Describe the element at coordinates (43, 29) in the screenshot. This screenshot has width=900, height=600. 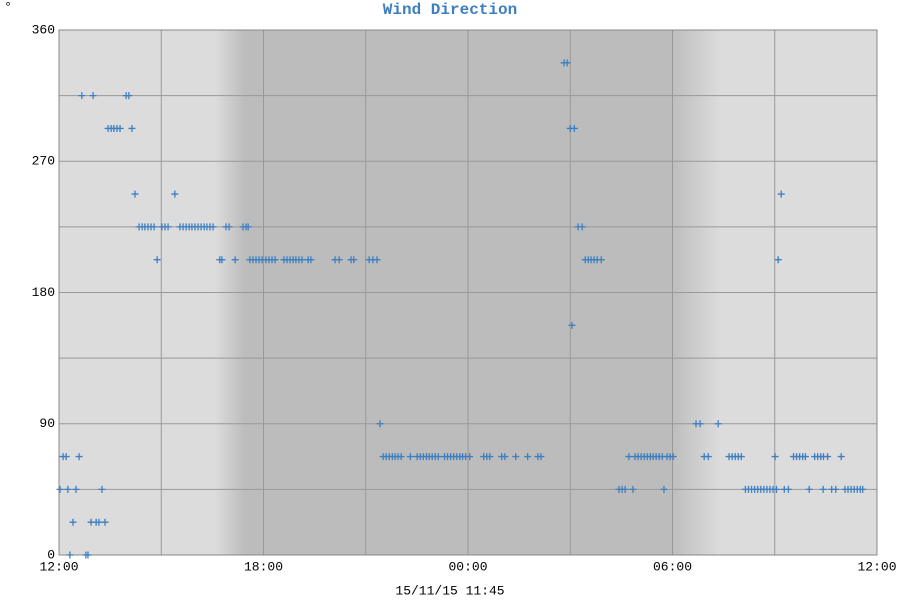
I see `y-tick-label: 360` at that location.